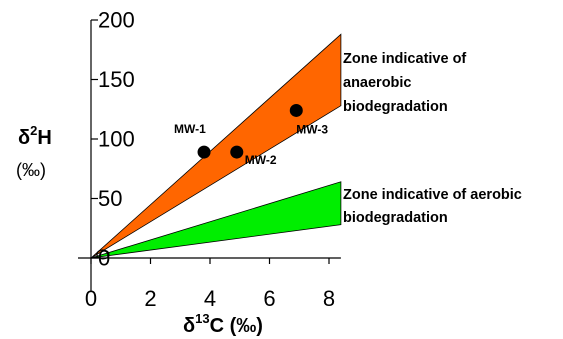  What do you see at coordinates (116, 79) in the screenshot?
I see `y-tick-label: 150` at bounding box center [116, 79].